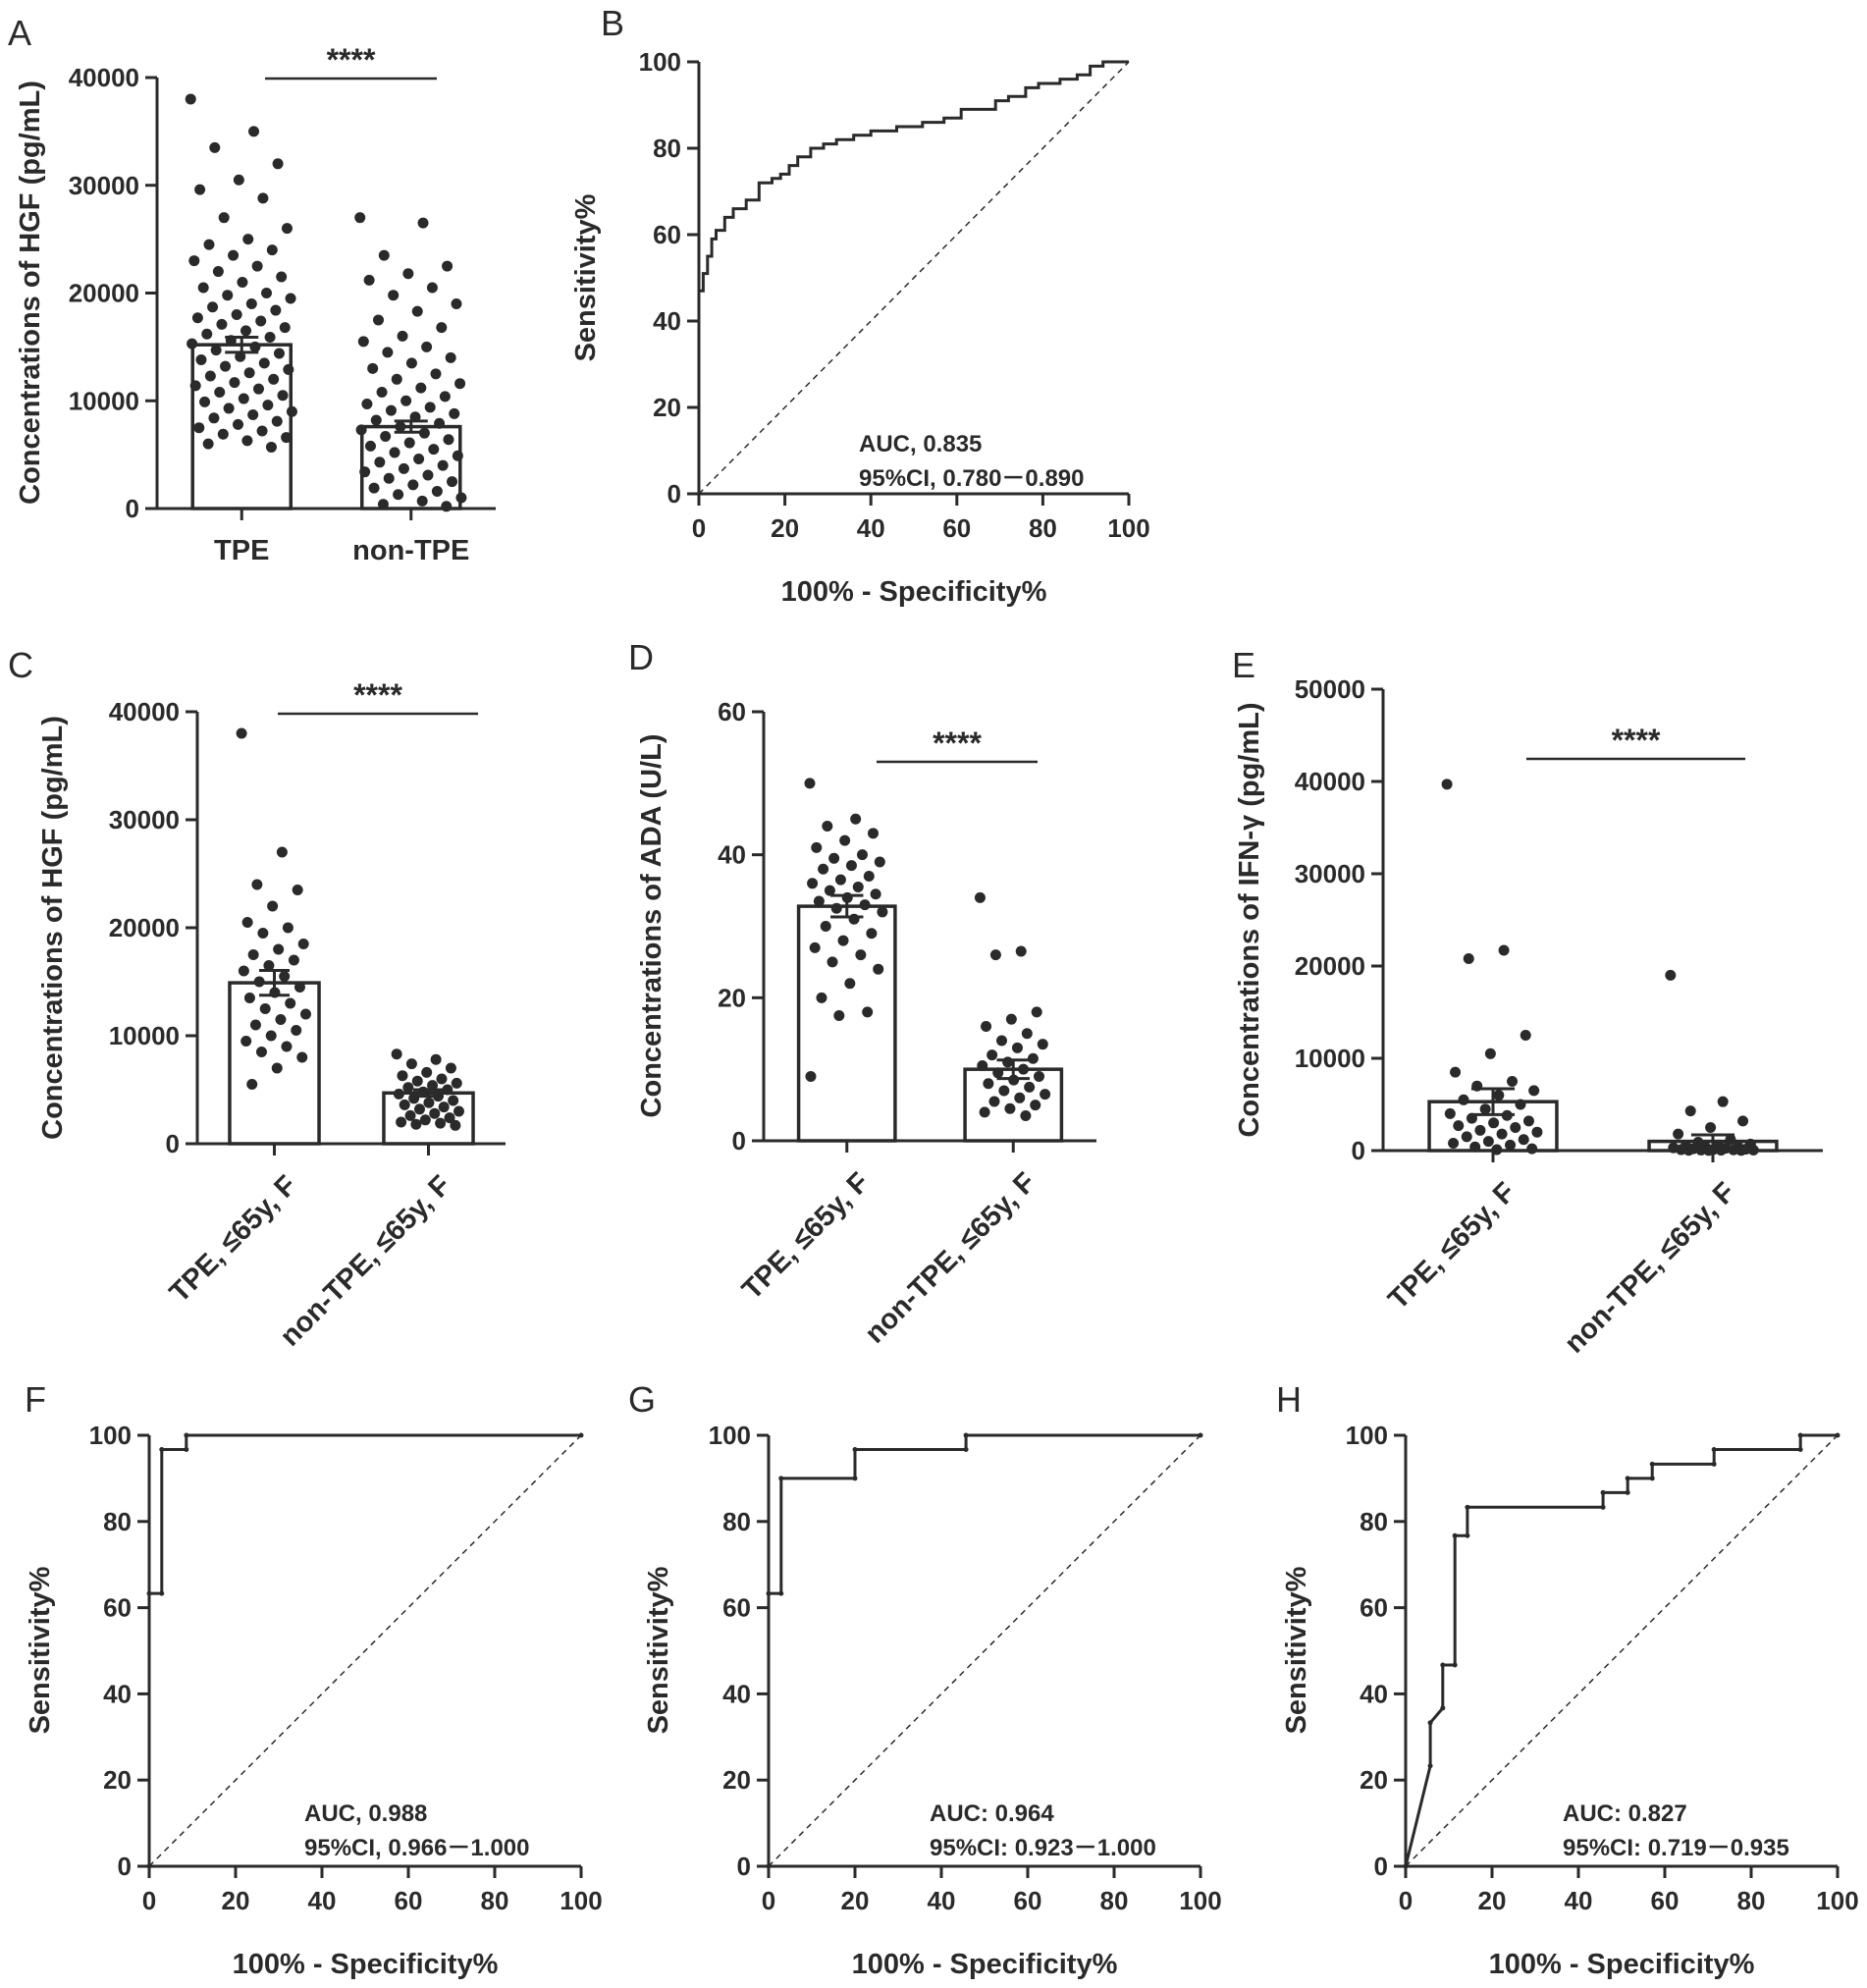 The image size is (1867, 1988). I want to click on bar, so click(274, 1063).